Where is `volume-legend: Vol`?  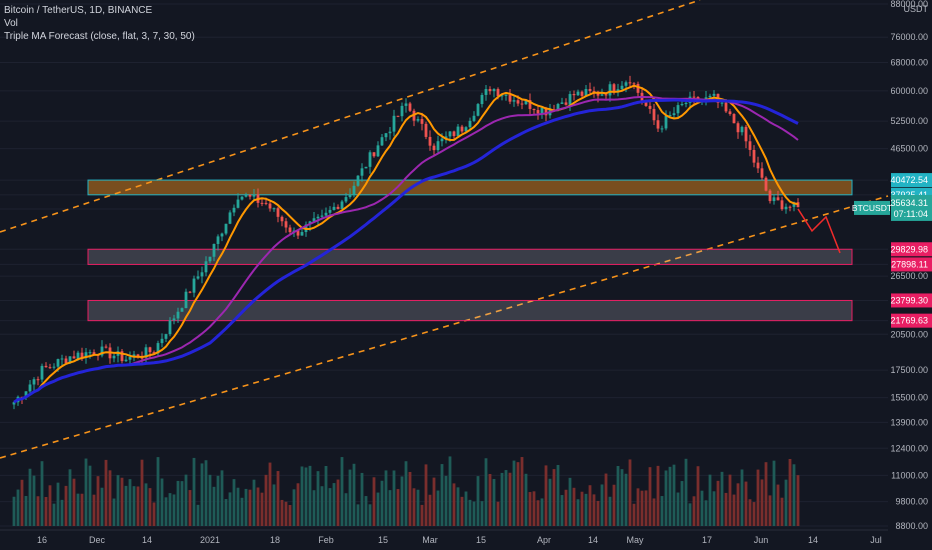 volume-legend: Vol is located at coordinates (11, 23).